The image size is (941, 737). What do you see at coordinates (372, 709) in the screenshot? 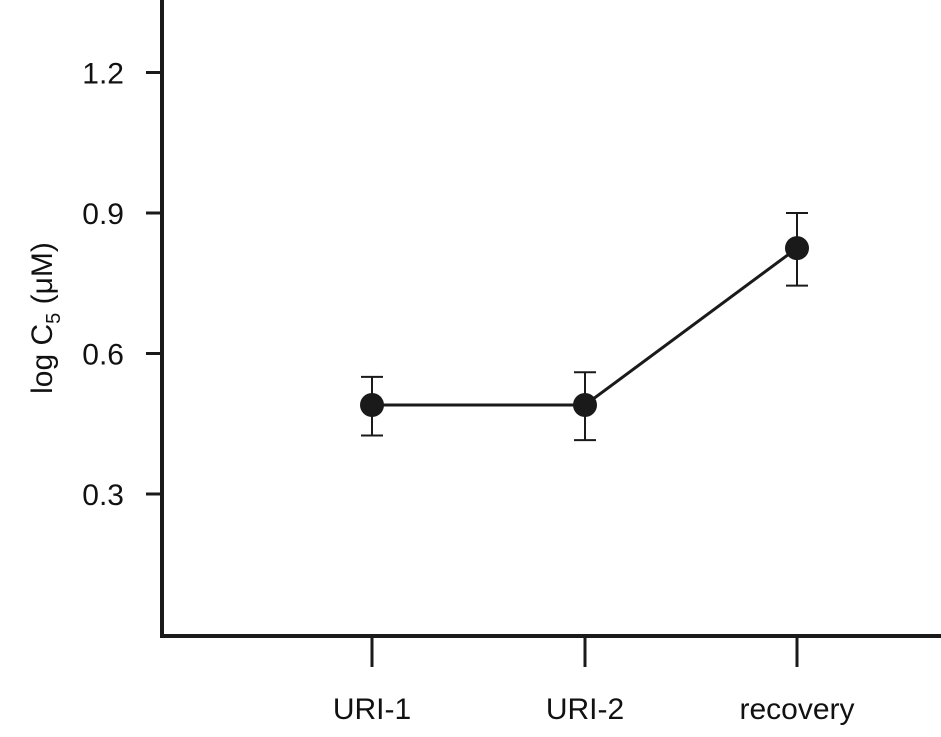
I see `x-category-label: URI-1` at bounding box center [372, 709].